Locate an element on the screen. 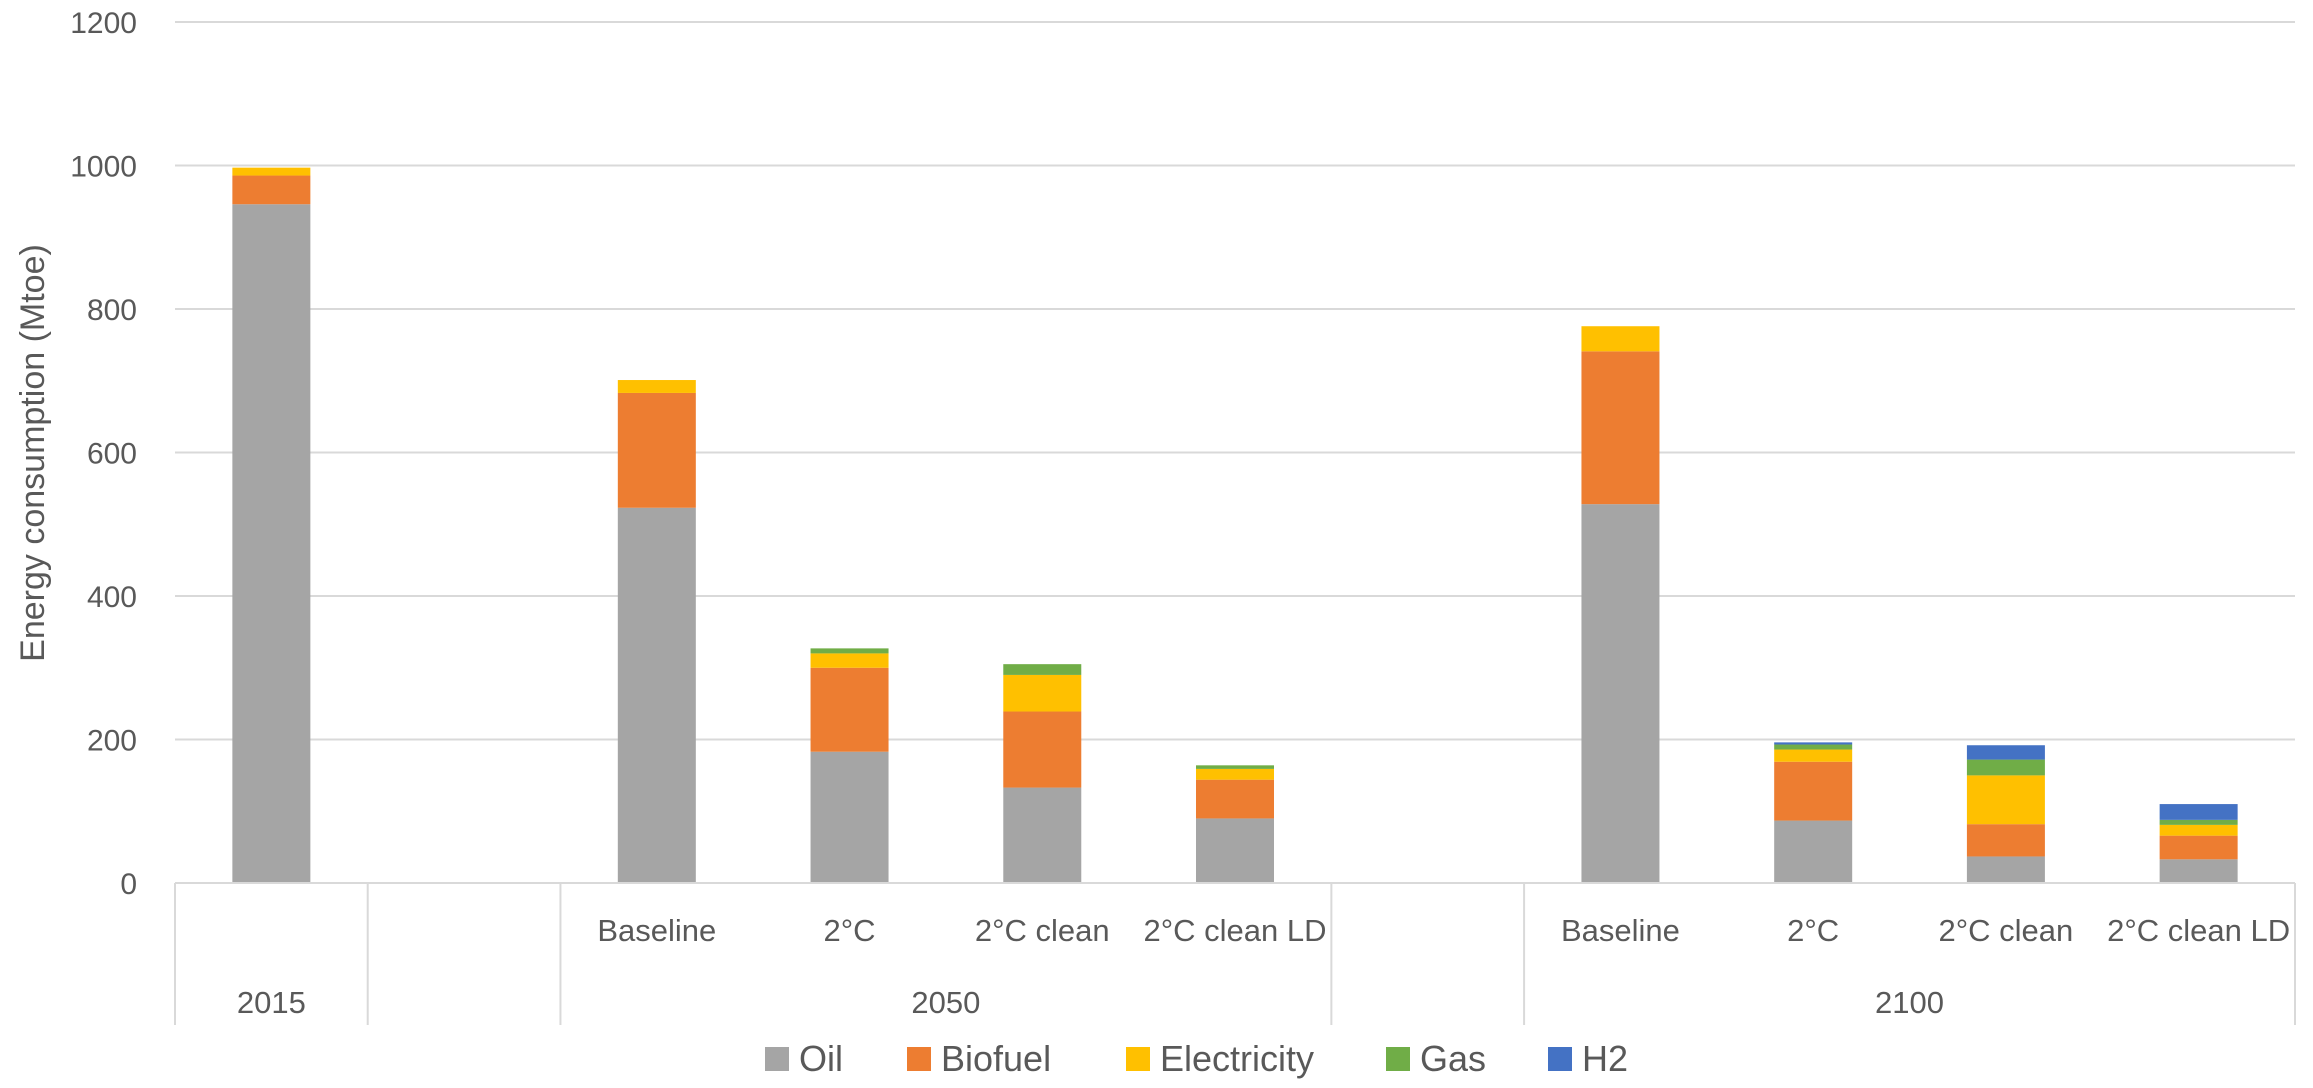 The height and width of the screenshot is (1088, 2313). legend-label: H2 is located at coordinates (1605, 1058).